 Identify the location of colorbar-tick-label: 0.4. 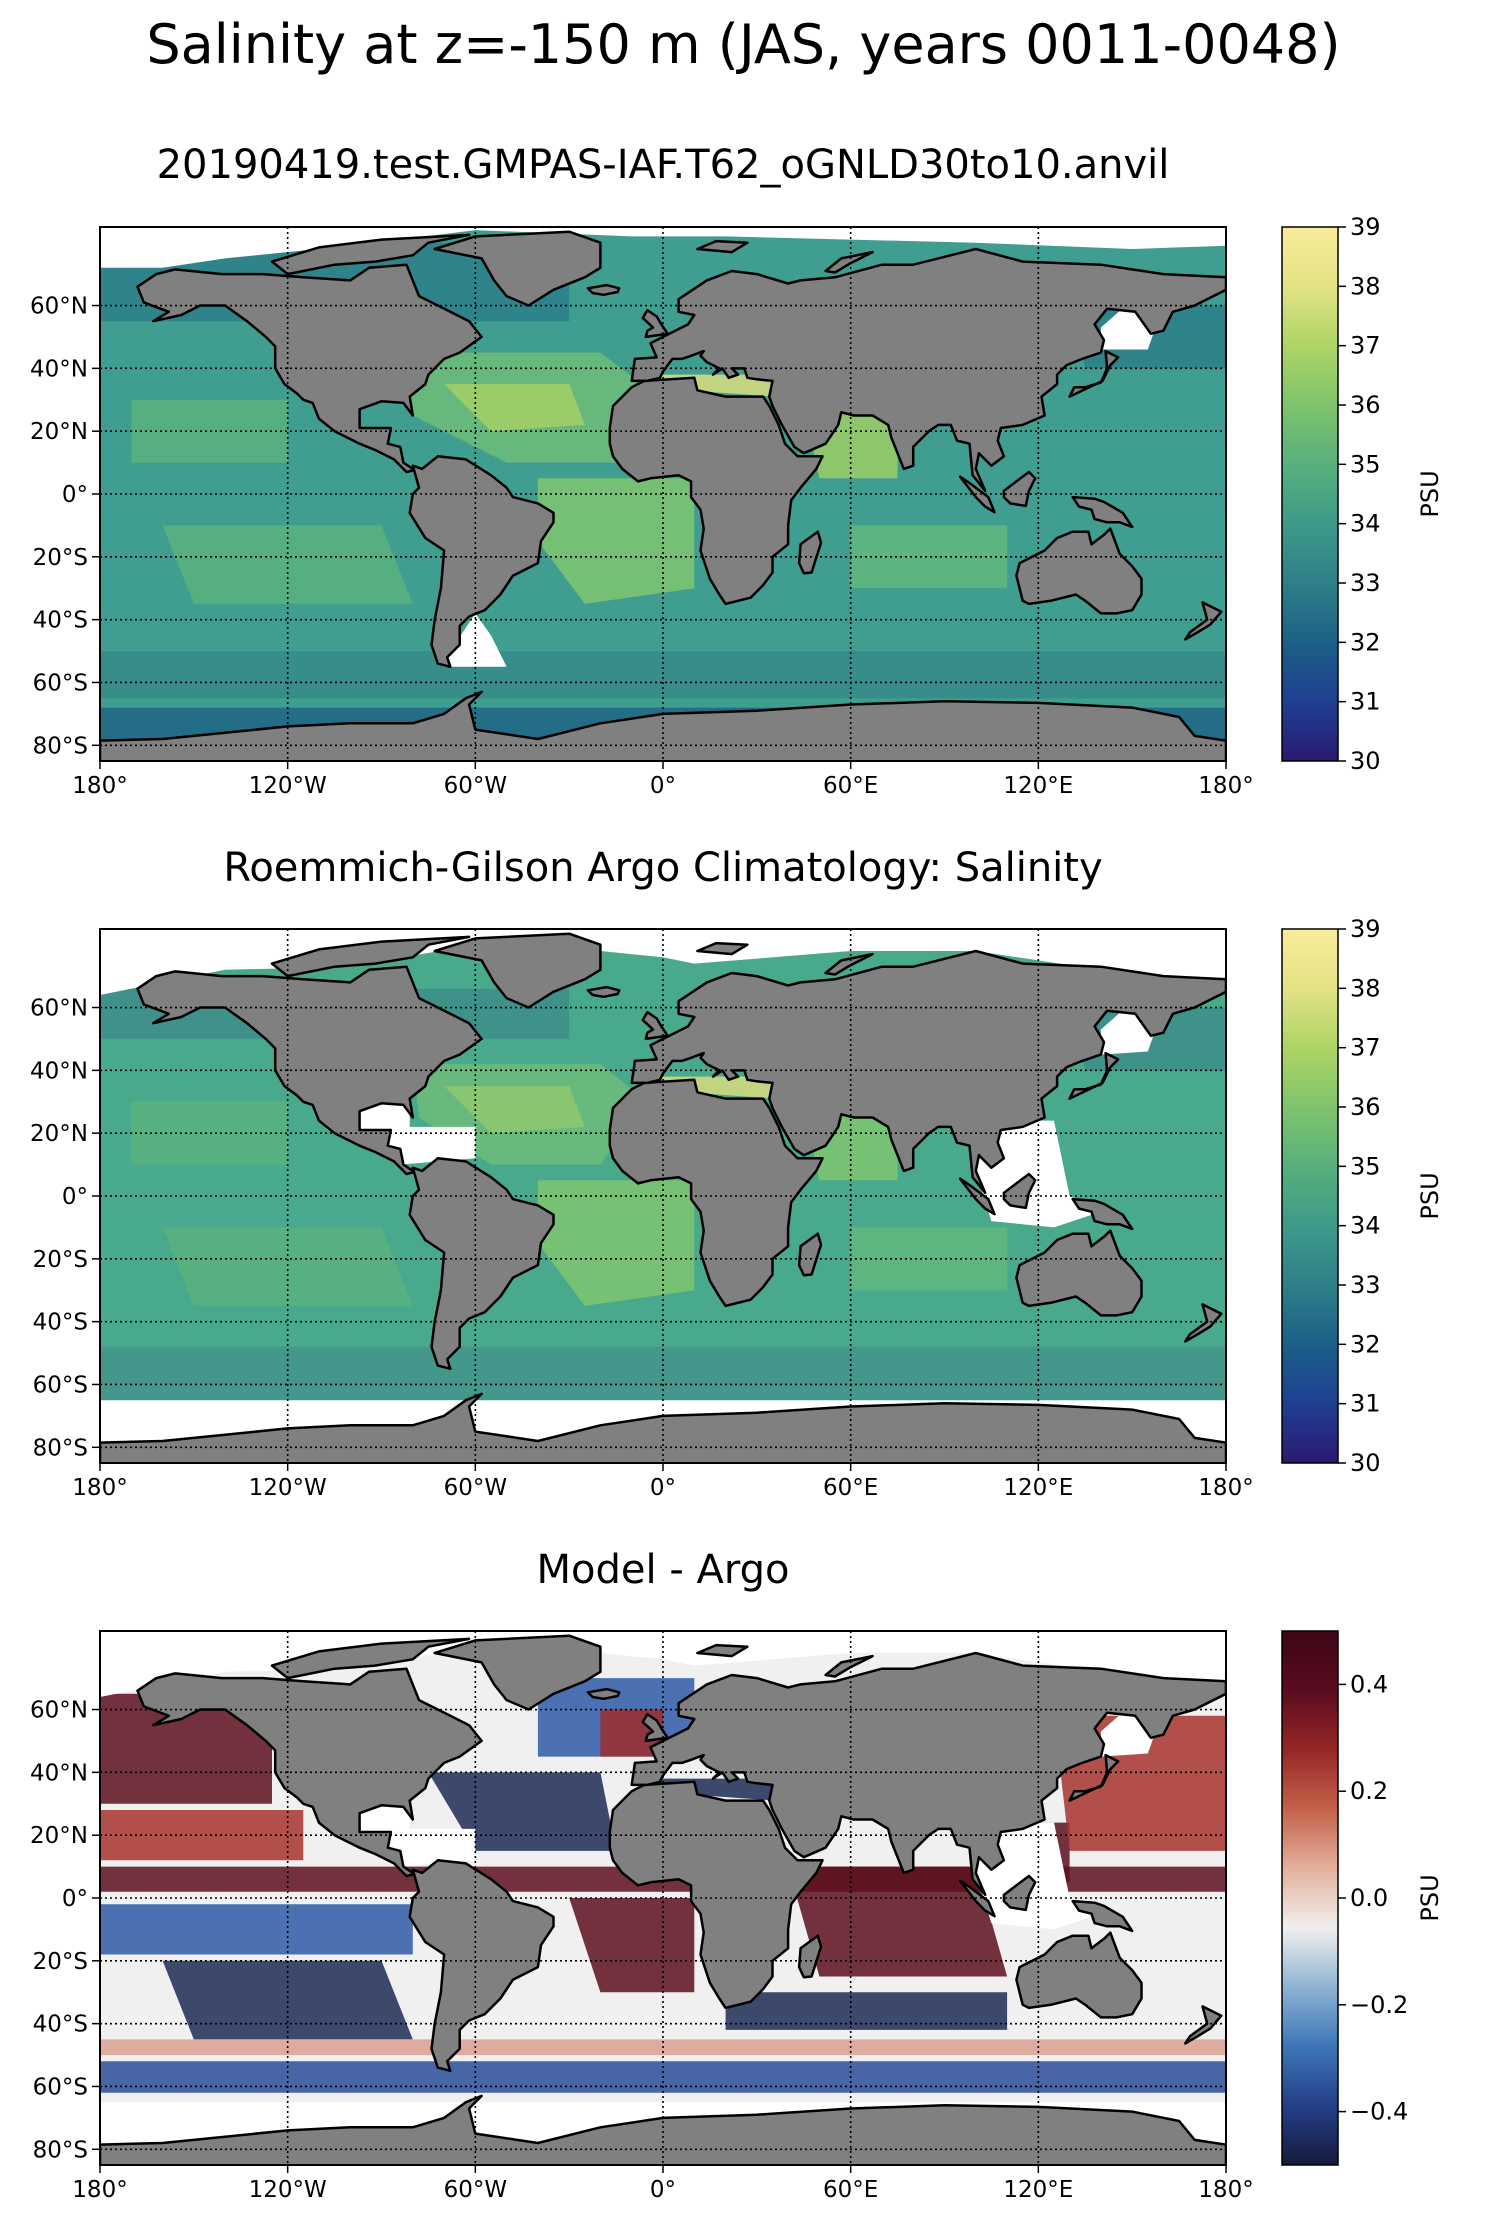
(1369, 1684).